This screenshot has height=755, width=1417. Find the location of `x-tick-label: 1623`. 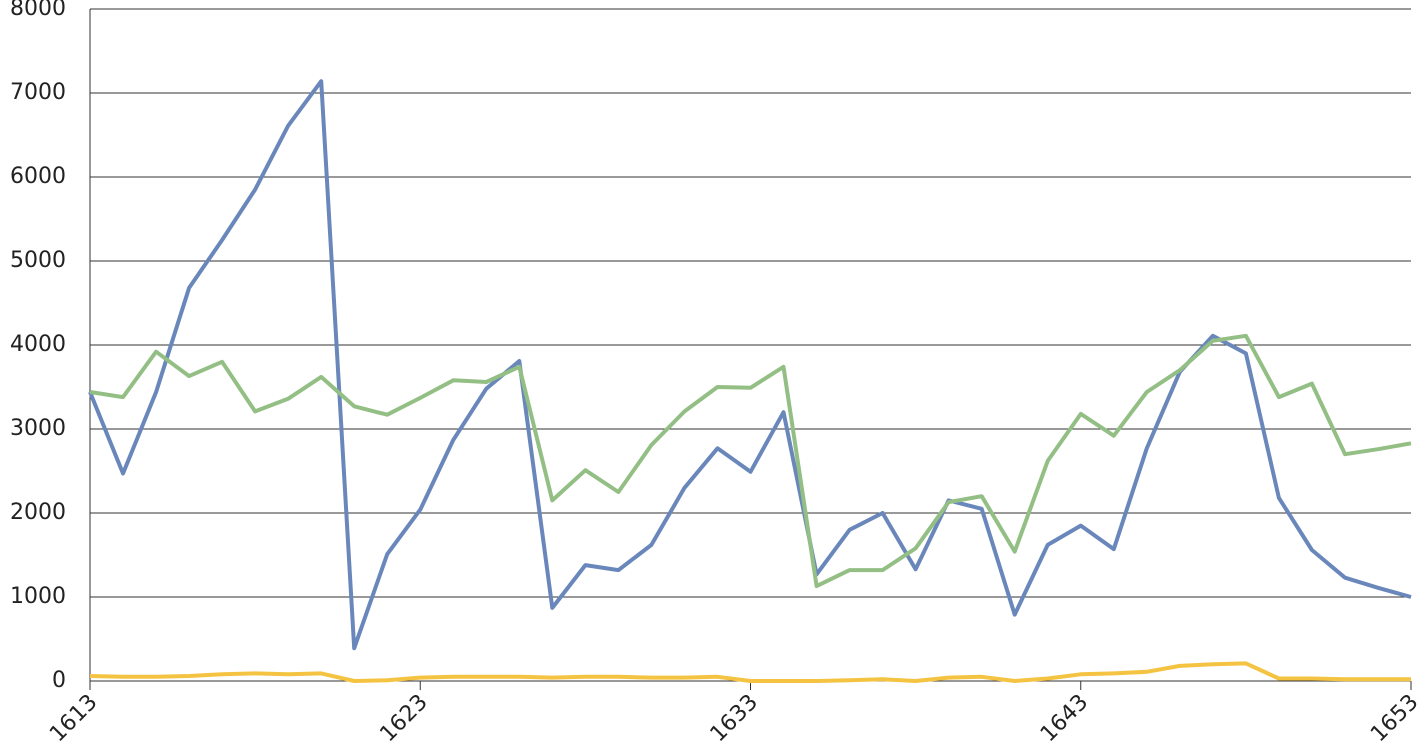

x-tick-label: 1623 is located at coordinates (403, 718).